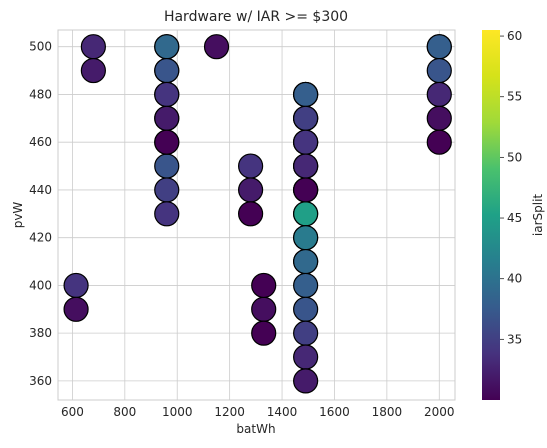 The image size is (547, 448). What do you see at coordinates (514, 157) in the screenshot?
I see `colorbar-tick-label: 50` at bounding box center [514, 157].